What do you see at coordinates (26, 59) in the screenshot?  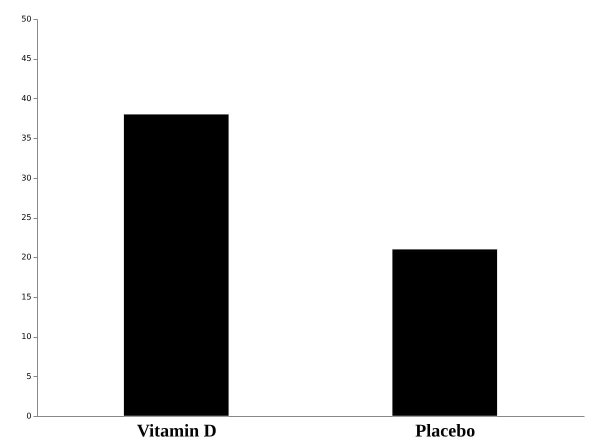 I see `y-tick-label: 45` at bounding box center [26, 59].